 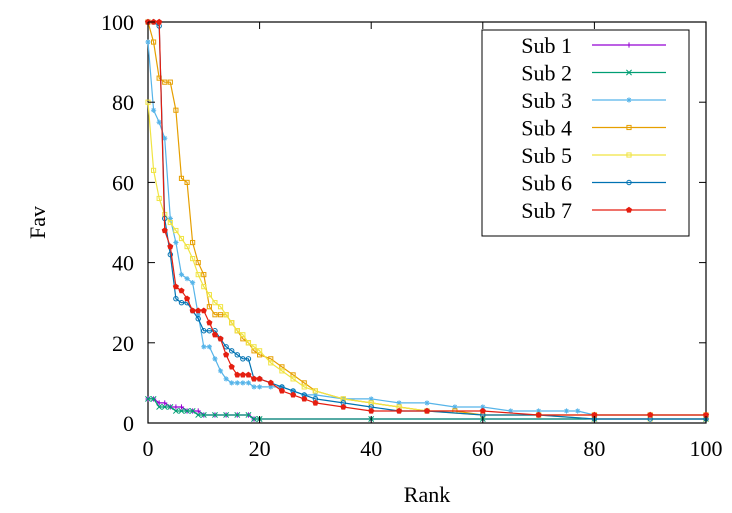 I want to click on legend-box, so click(x=585, y=133).